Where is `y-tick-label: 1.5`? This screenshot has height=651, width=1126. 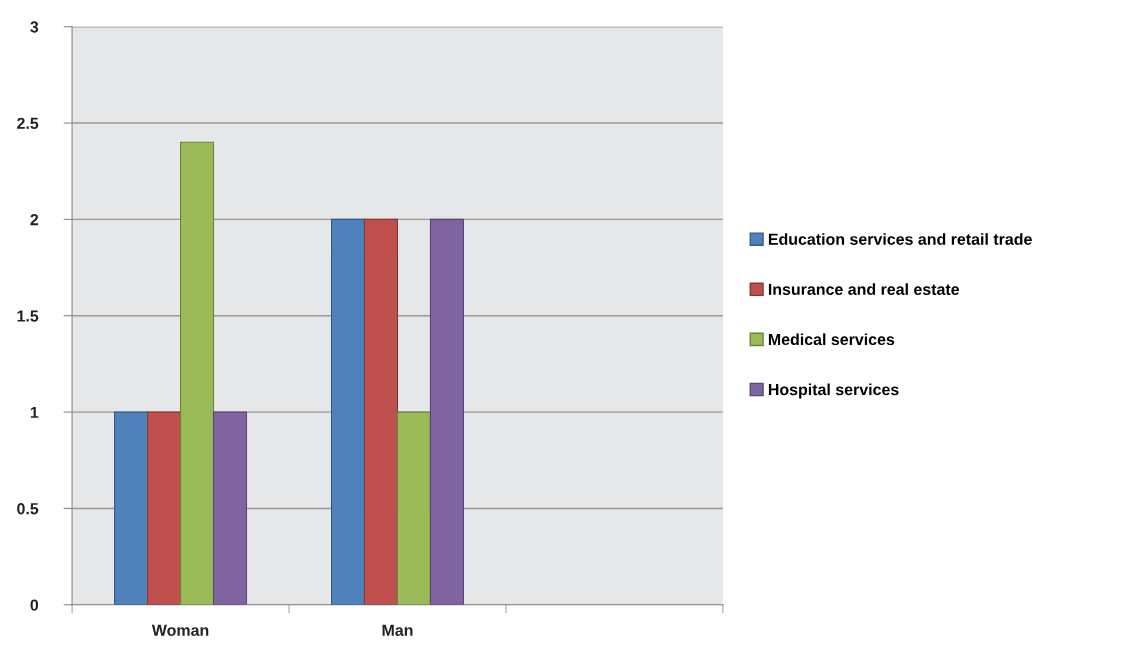
y-tick-label: 1.5 is located at coordinates (28, 316).